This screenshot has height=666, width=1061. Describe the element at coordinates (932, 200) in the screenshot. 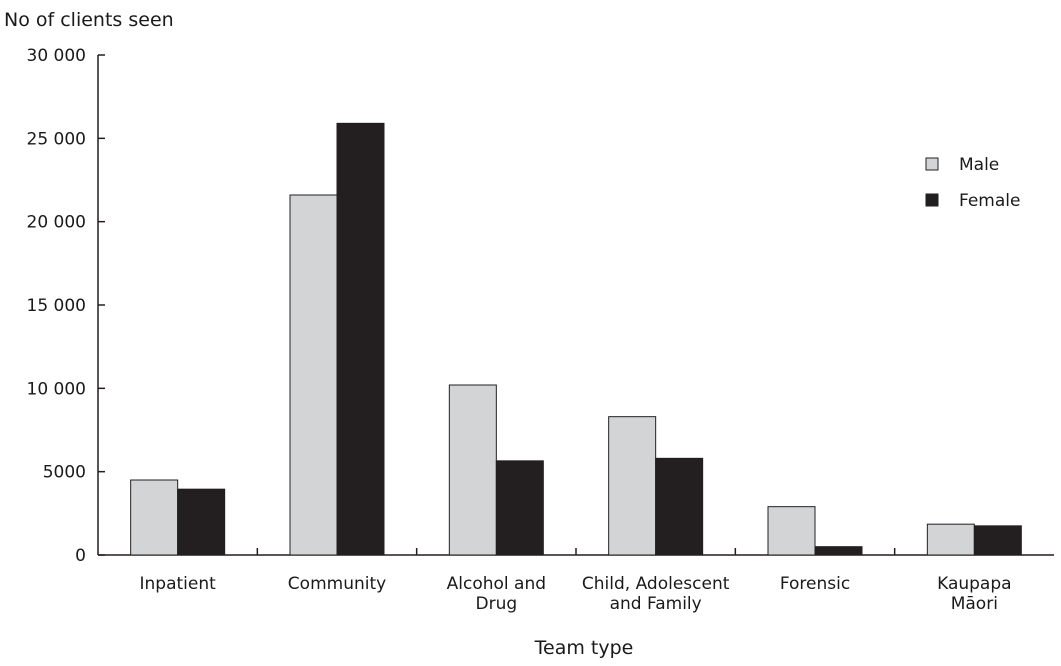

I see `legend-swatch-female` at that location.